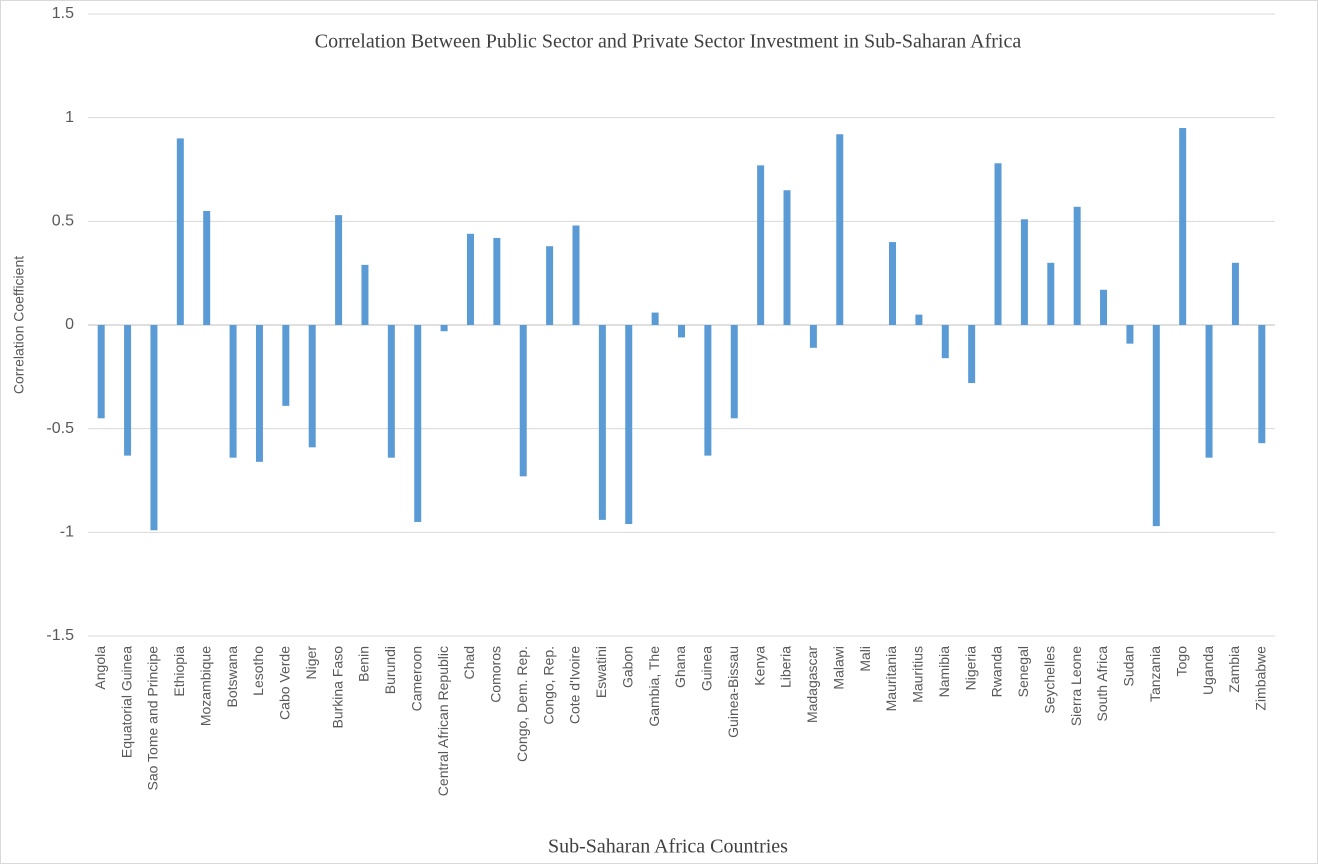 The width and height of the screenshot is (1318, 864). I want to click on x-tick-label: Rwanda, so click(997, 672).